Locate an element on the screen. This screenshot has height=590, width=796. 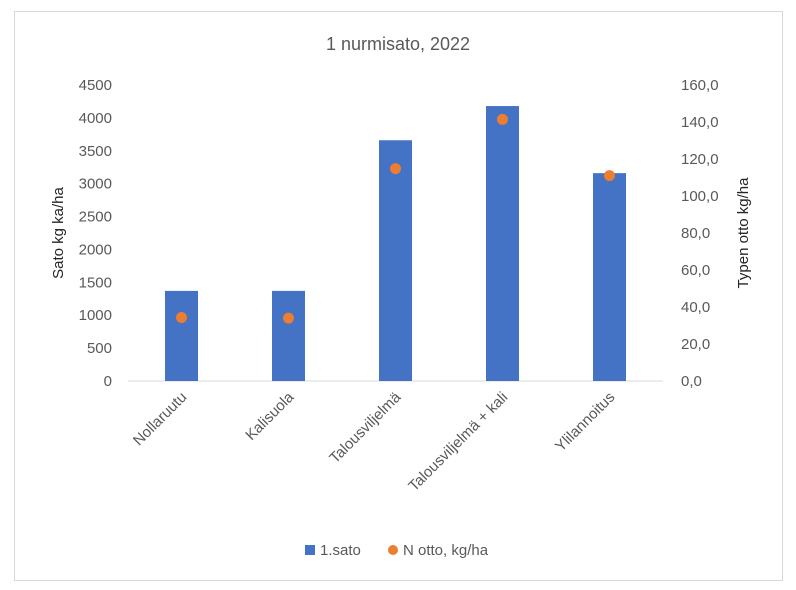
y-right-tick-label: 80,0 is located at coordinates (695, 233).